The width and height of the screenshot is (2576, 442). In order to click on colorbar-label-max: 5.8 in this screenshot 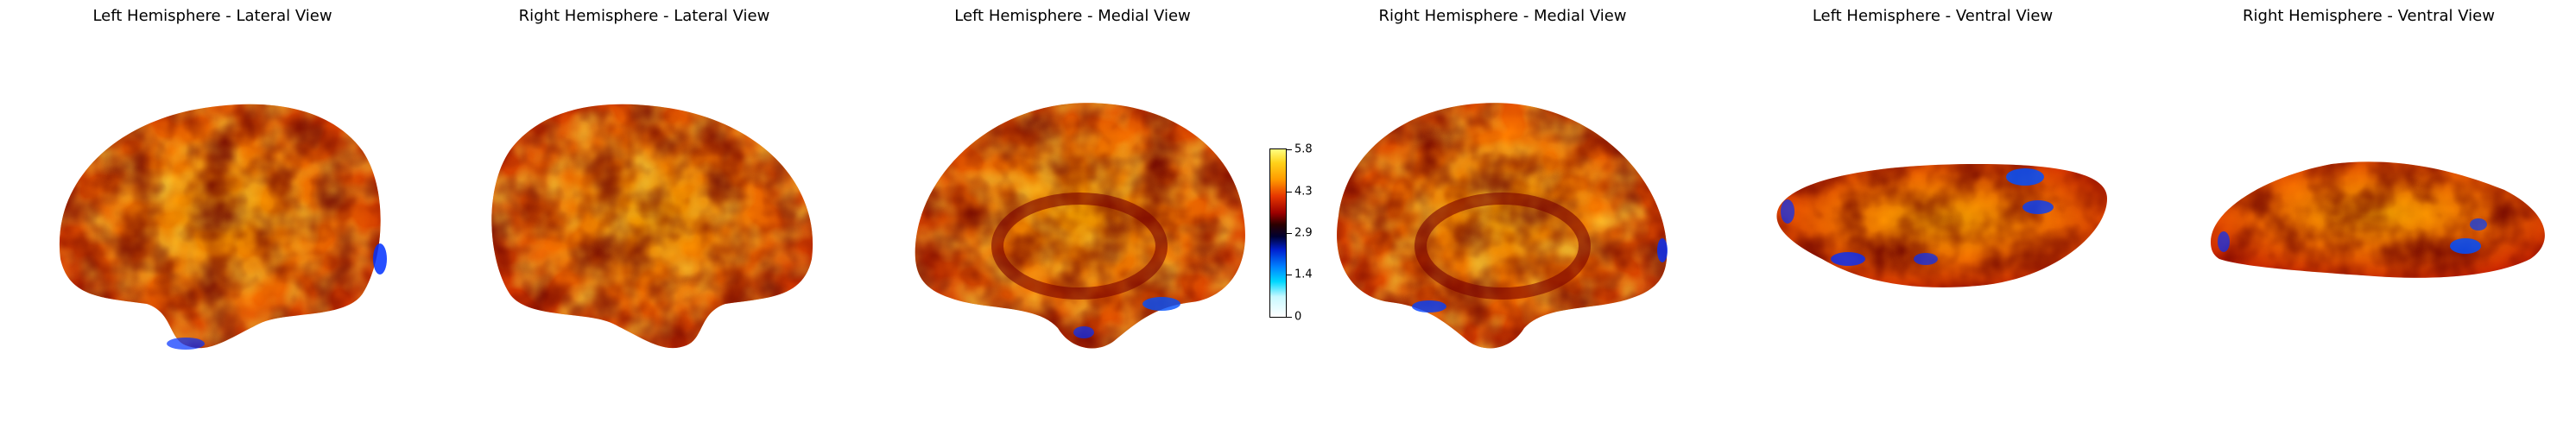, I will do `click(1303, 149)`.